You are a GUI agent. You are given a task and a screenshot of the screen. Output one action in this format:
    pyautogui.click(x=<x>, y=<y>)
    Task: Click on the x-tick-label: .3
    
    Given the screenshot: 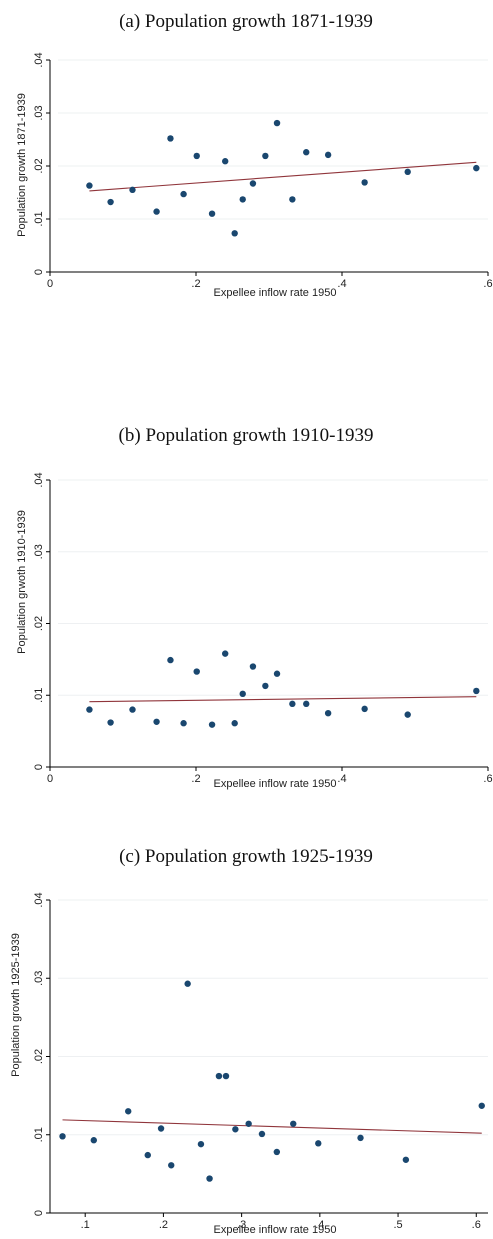 What is the action you would take?
    pyautogui.click(x=241, y=1225)
    